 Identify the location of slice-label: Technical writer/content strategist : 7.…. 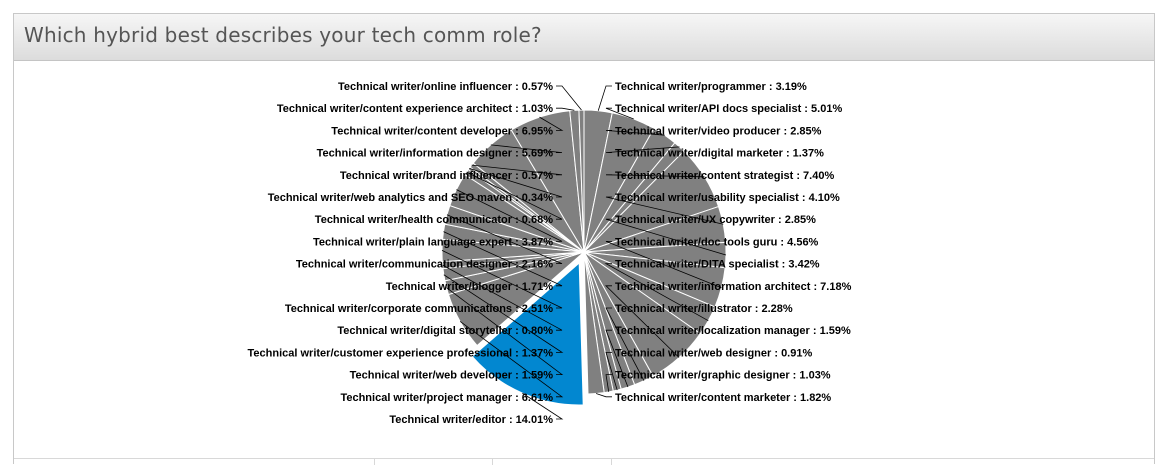
(724, 176).